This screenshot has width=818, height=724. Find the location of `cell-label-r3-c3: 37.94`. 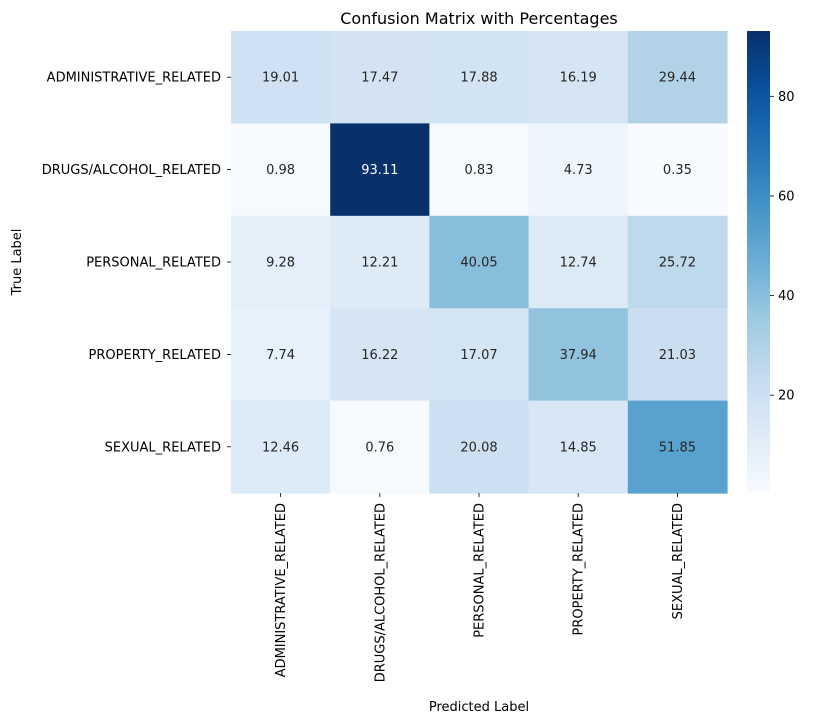

cell-label-r3-c3: 37.94 is located at coordinates (578, 355).